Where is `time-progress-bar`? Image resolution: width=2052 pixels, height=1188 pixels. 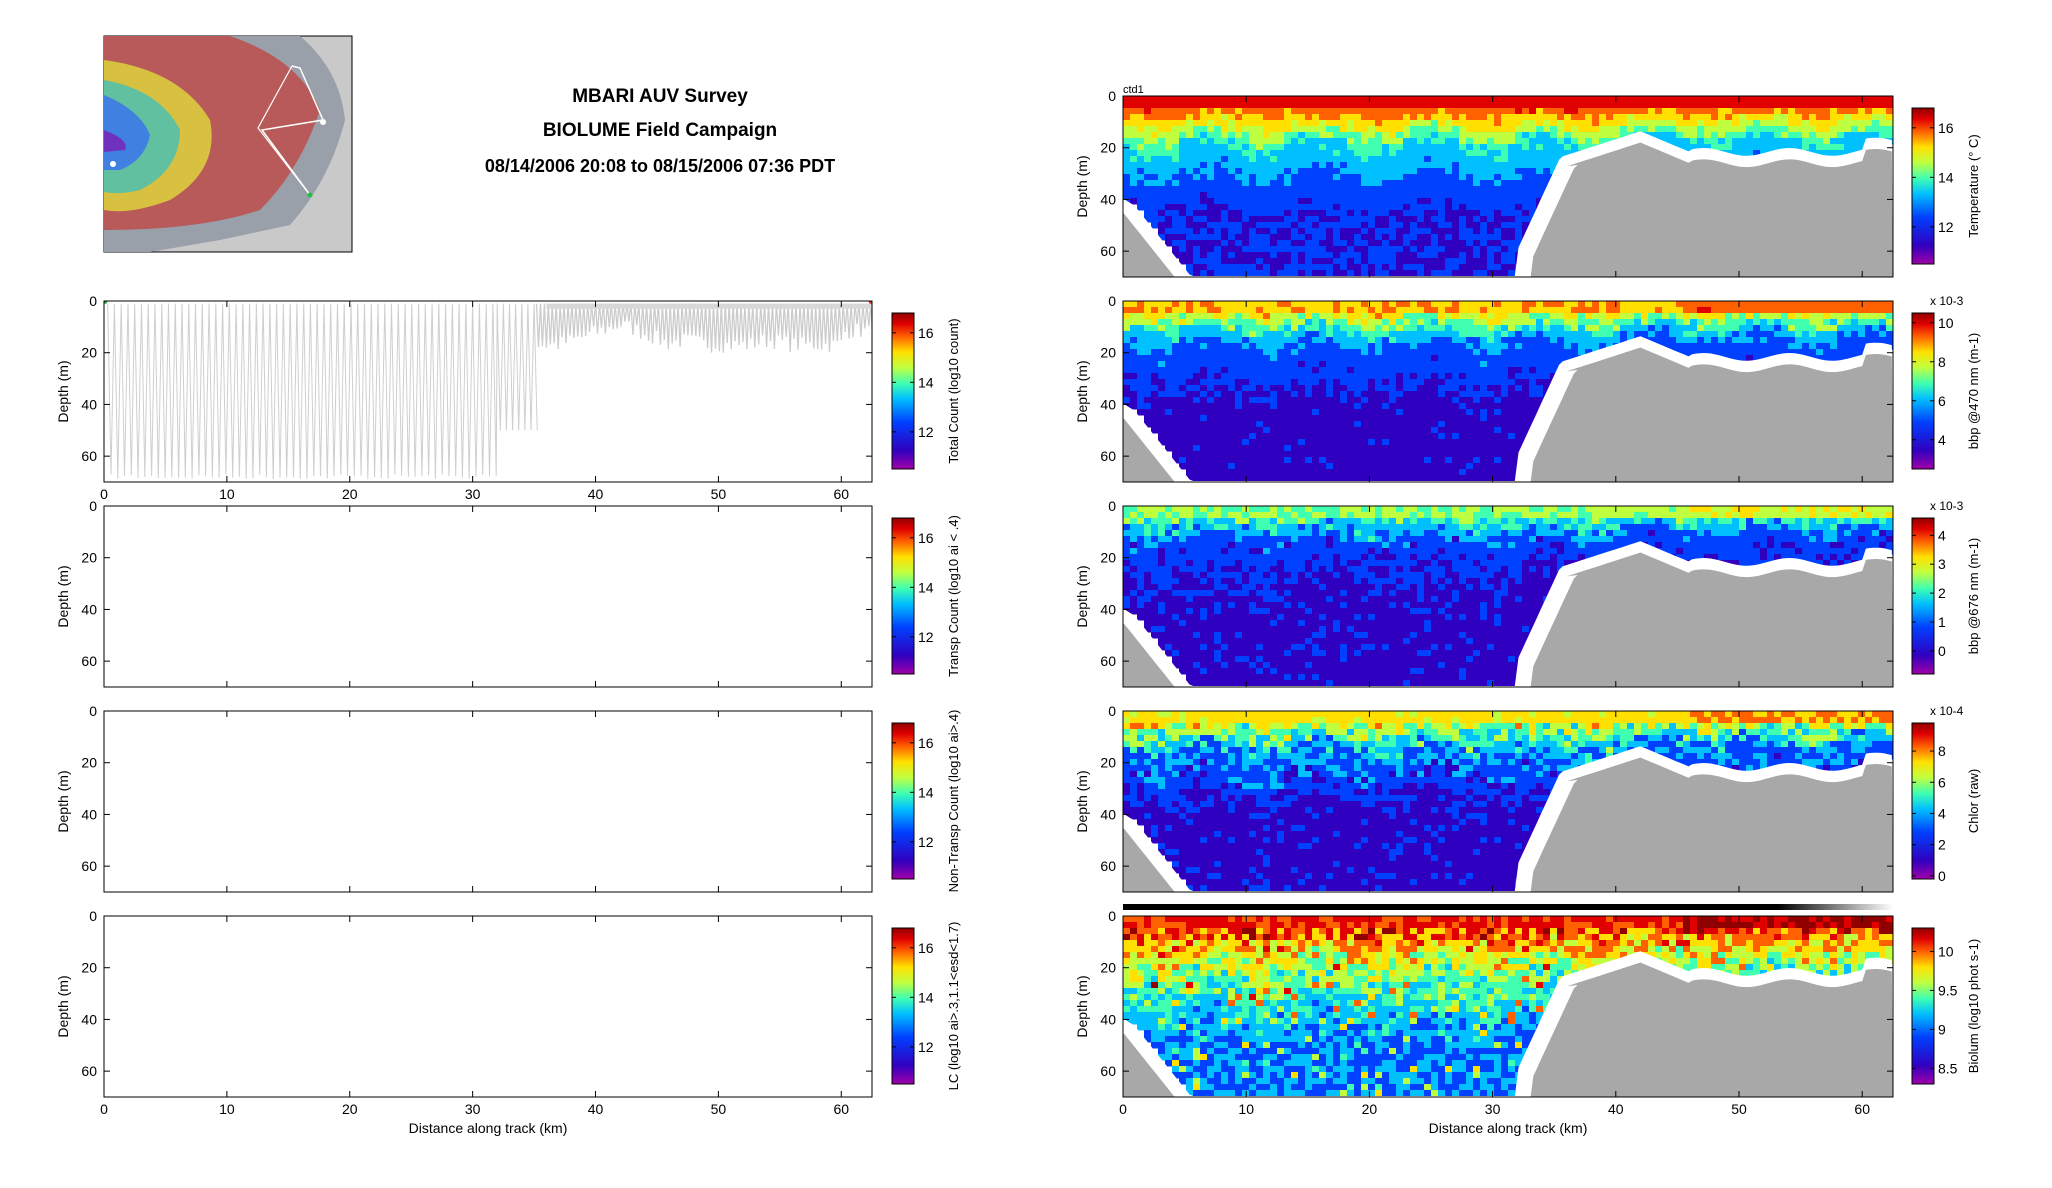
time-progress-bar is located at coordinates (1508, 907).